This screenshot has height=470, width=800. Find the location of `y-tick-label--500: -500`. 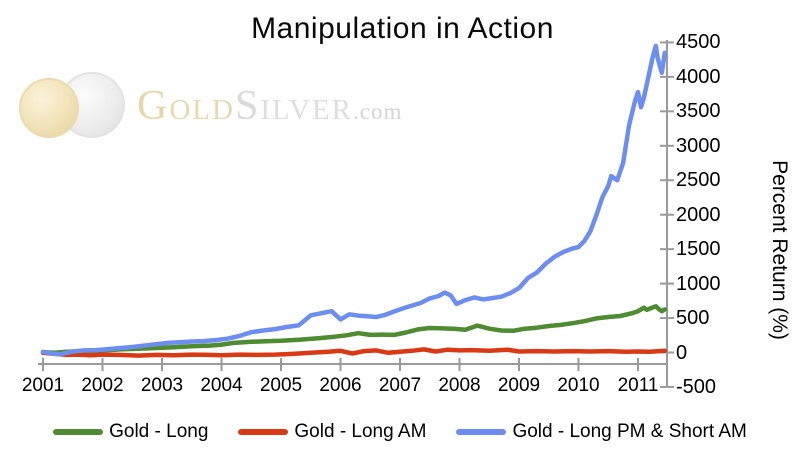

y-tick-label--500: -500 is located at coordinates (696, 386).